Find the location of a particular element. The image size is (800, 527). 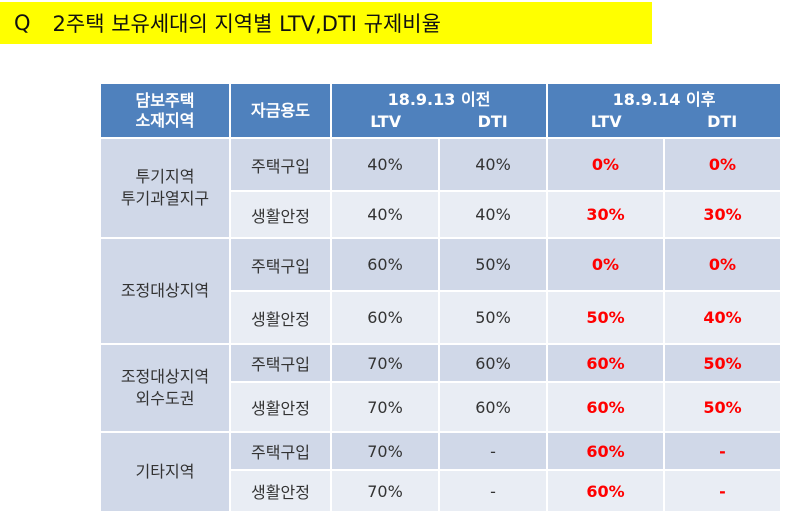

header-after-ltv: LTV is located at coordinates (606, 121).